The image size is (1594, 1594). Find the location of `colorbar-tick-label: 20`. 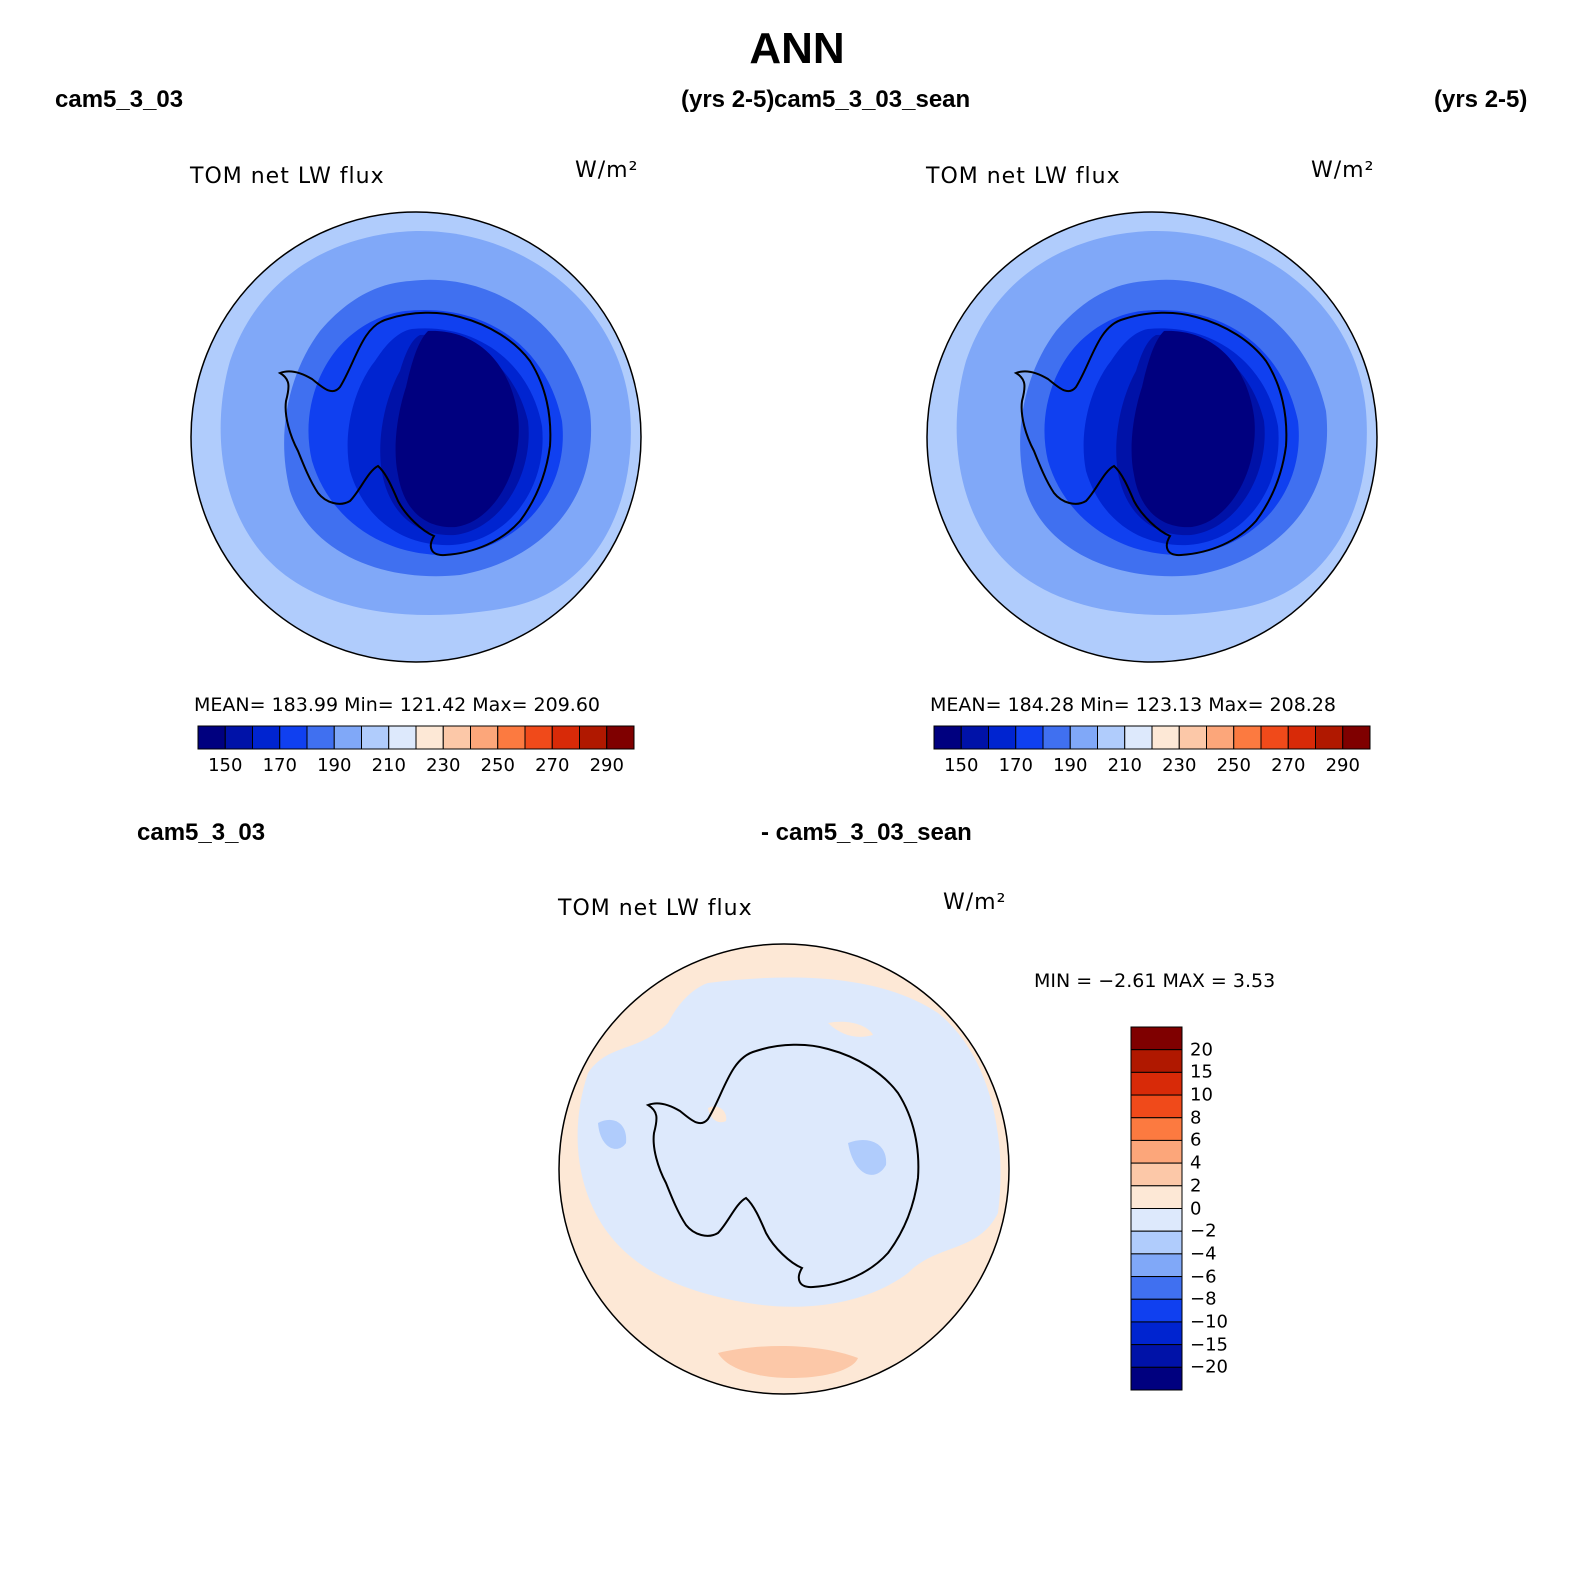

colorbar-tick-label: 20 is located at coordinates (1201, 1050).